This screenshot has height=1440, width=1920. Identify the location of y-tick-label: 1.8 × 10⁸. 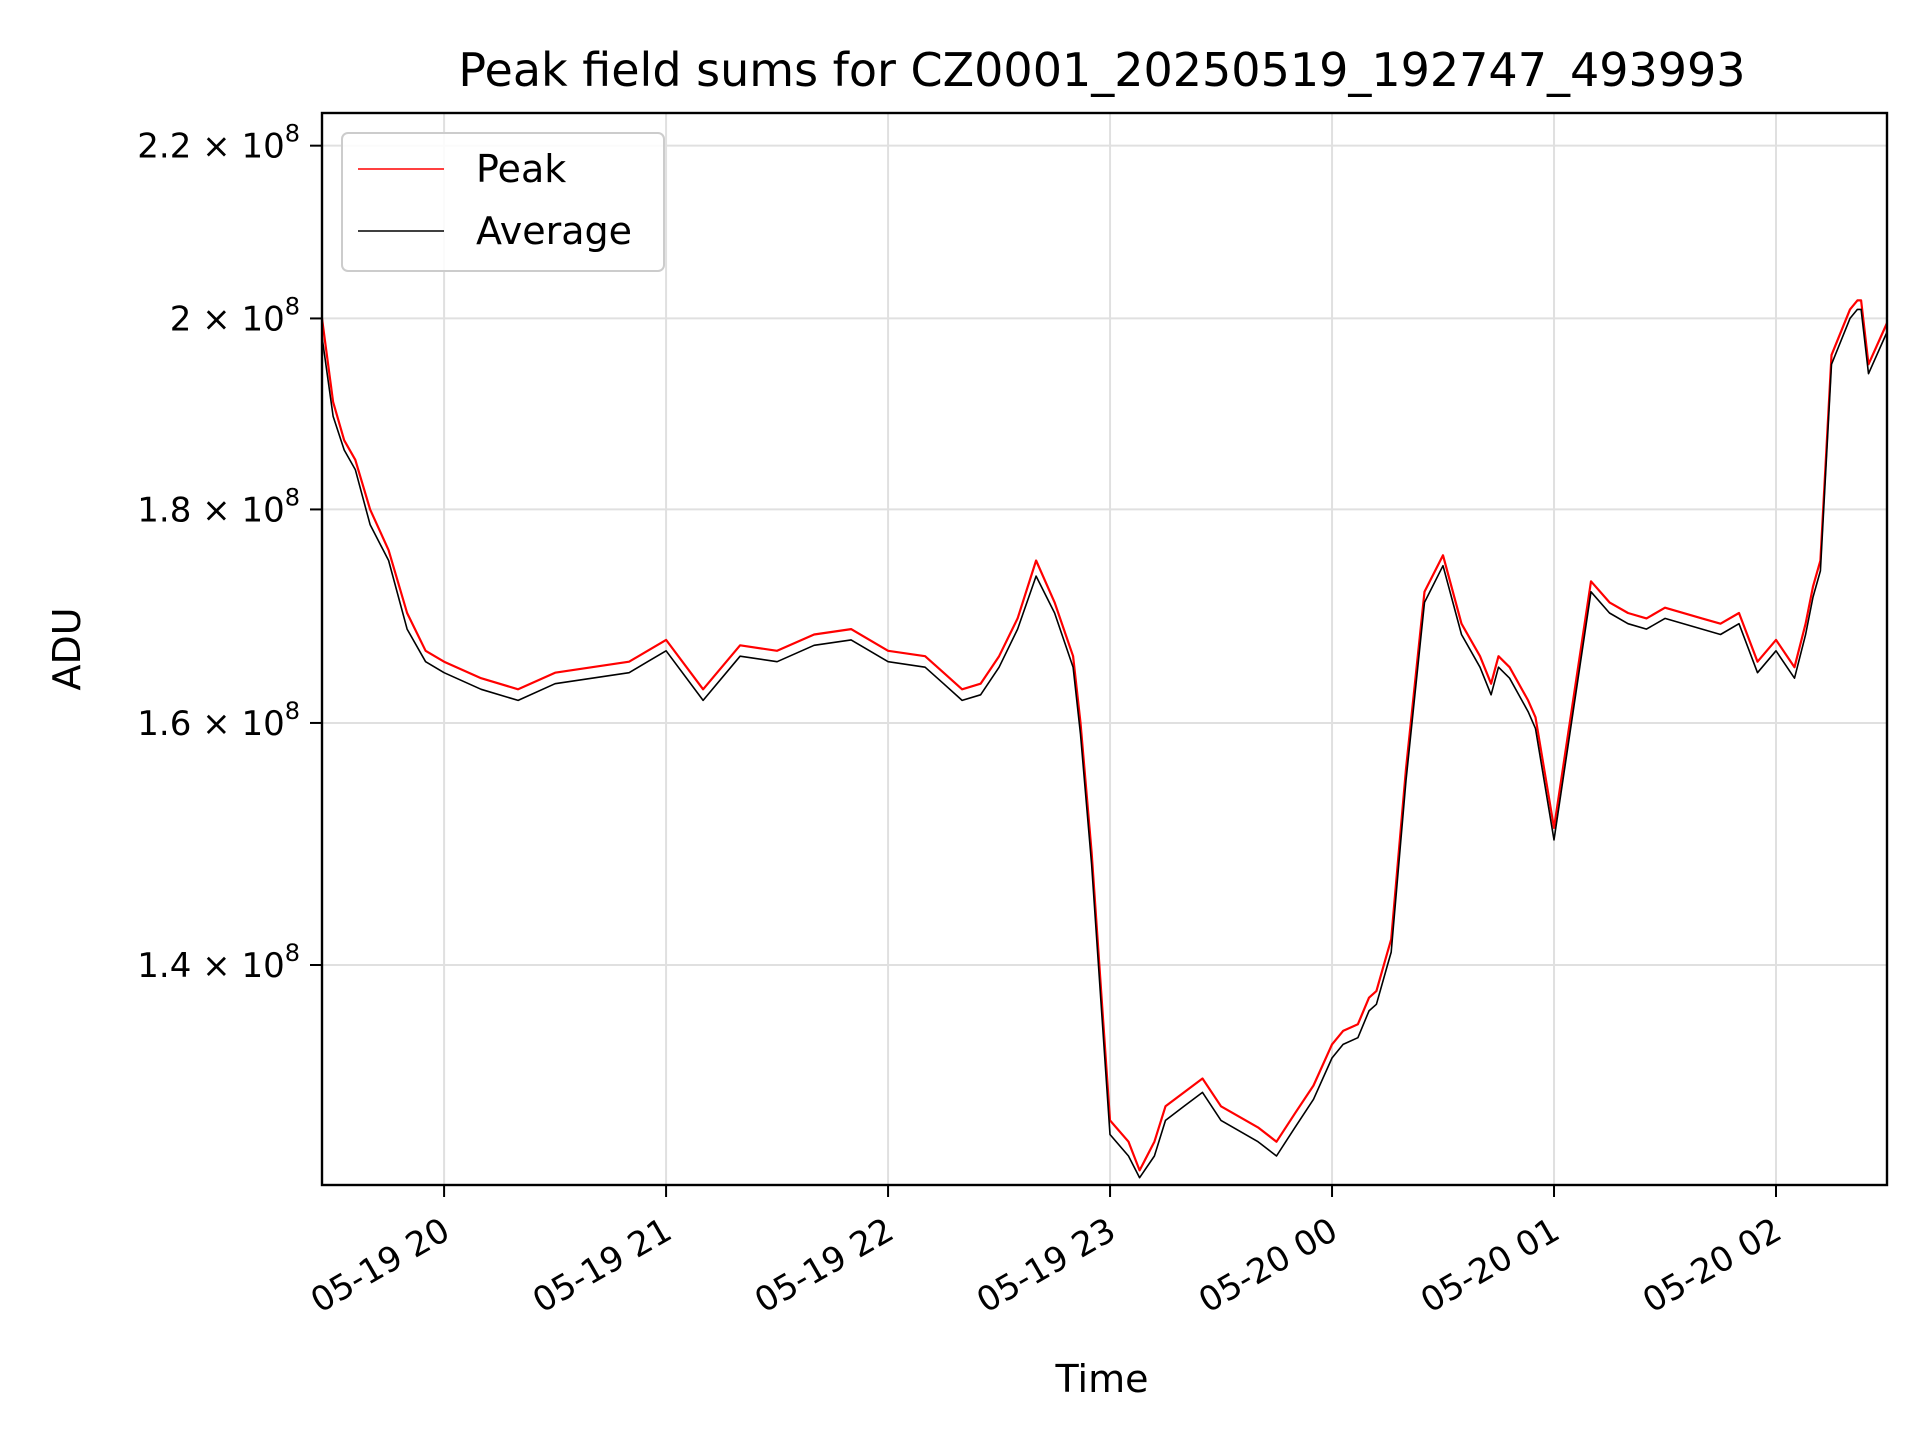
(218, 506).